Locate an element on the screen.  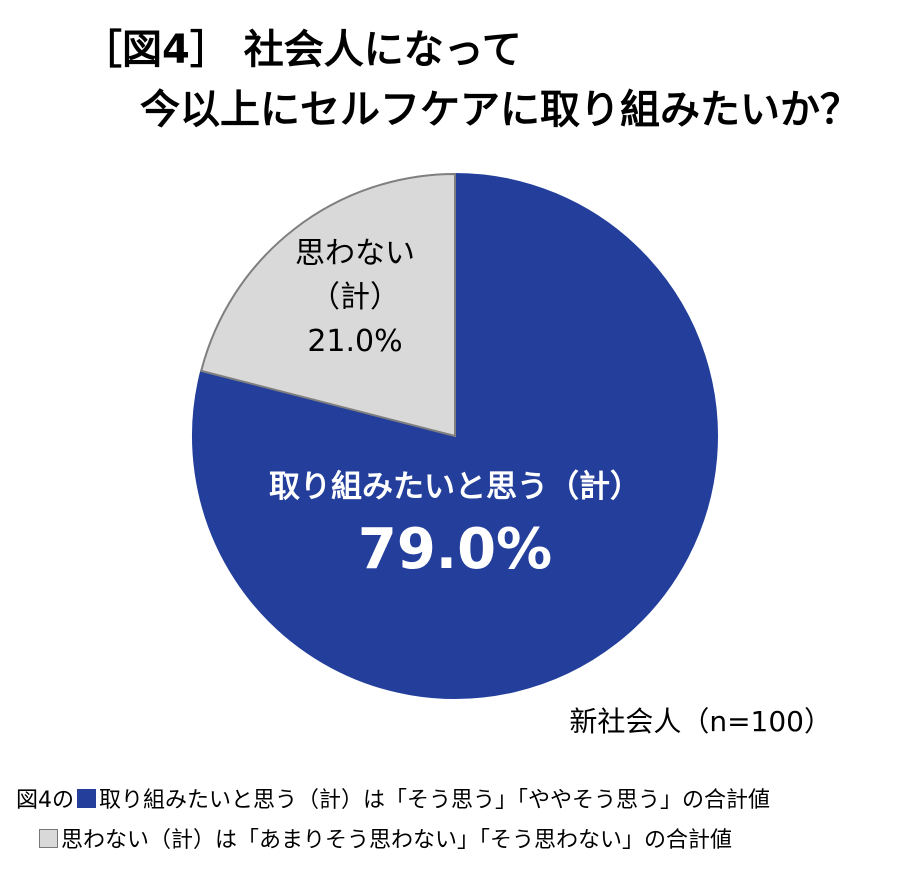
footnote-1-prefix: 図4の is located at coordinates (45, 800).